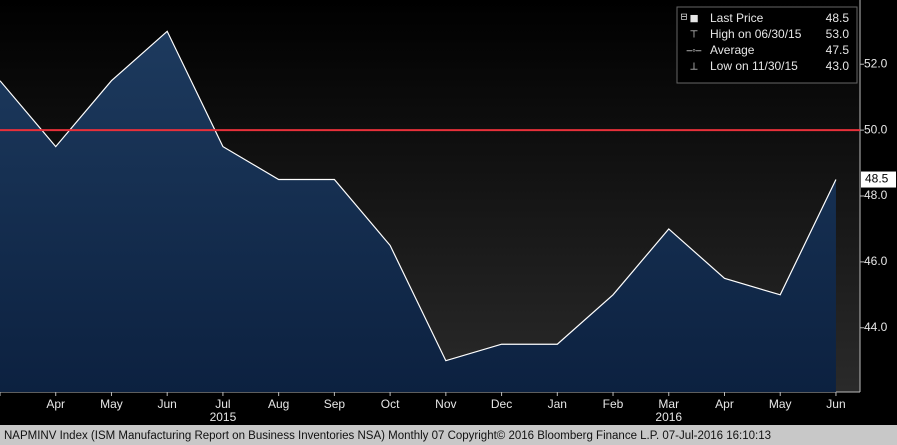 The image size is (897, 445). Describe the element at coordinates (694, 67) in the screenshot. I see `legend-marker: ⊥` at that location.